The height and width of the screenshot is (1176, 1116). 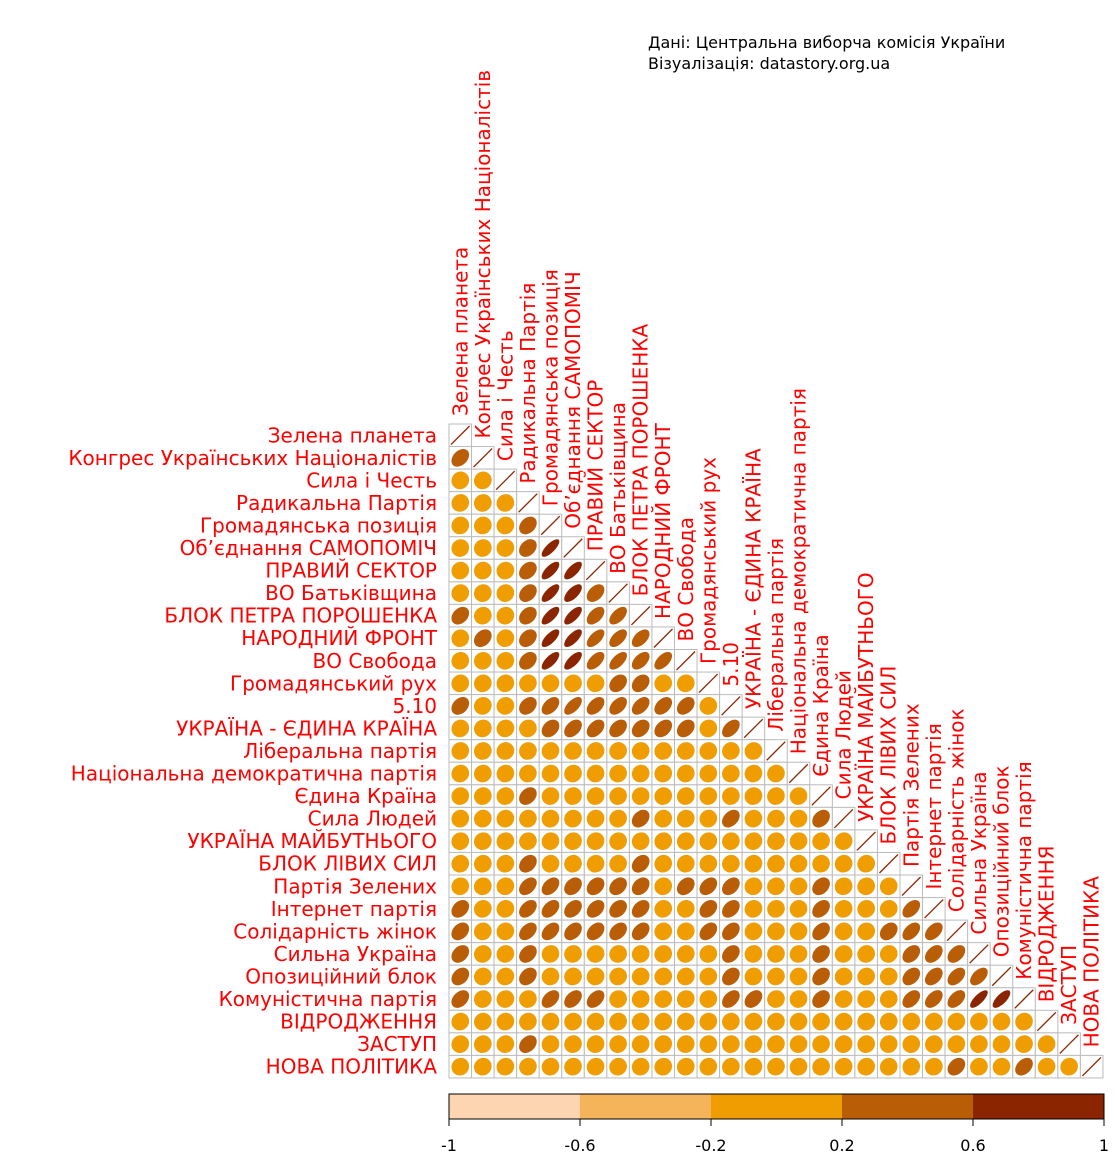 I want to click on colorbar-tick-label: 0.2, so click(x=841, y=1145).